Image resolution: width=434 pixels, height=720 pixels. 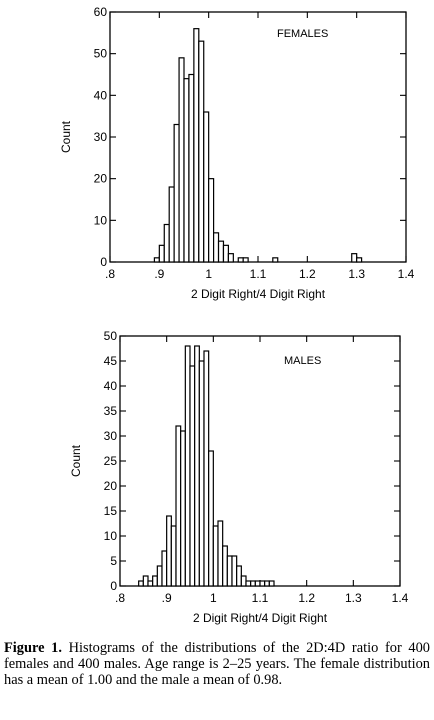 I want to click on chart-0-xtick-label: 1.2, so click(x=307, y=274).